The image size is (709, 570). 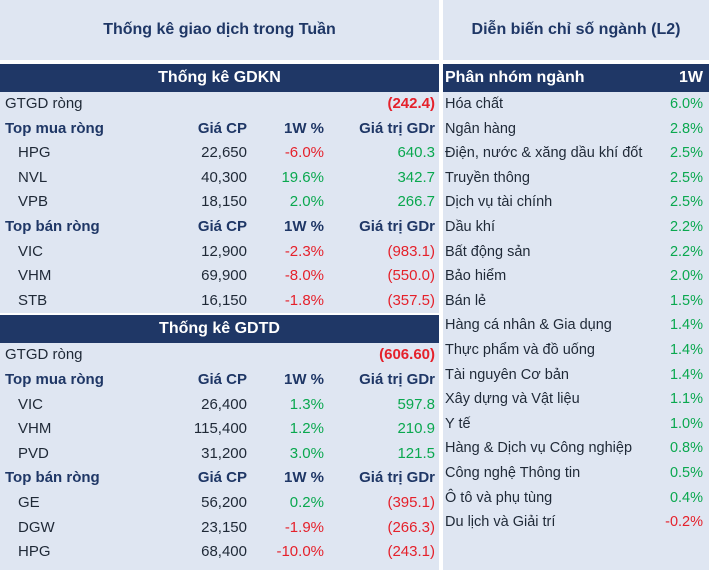 What do you see at coordinates (34, 552) in the screenshot?
I see `ticker: HPG` at bounding box center [34, 552].